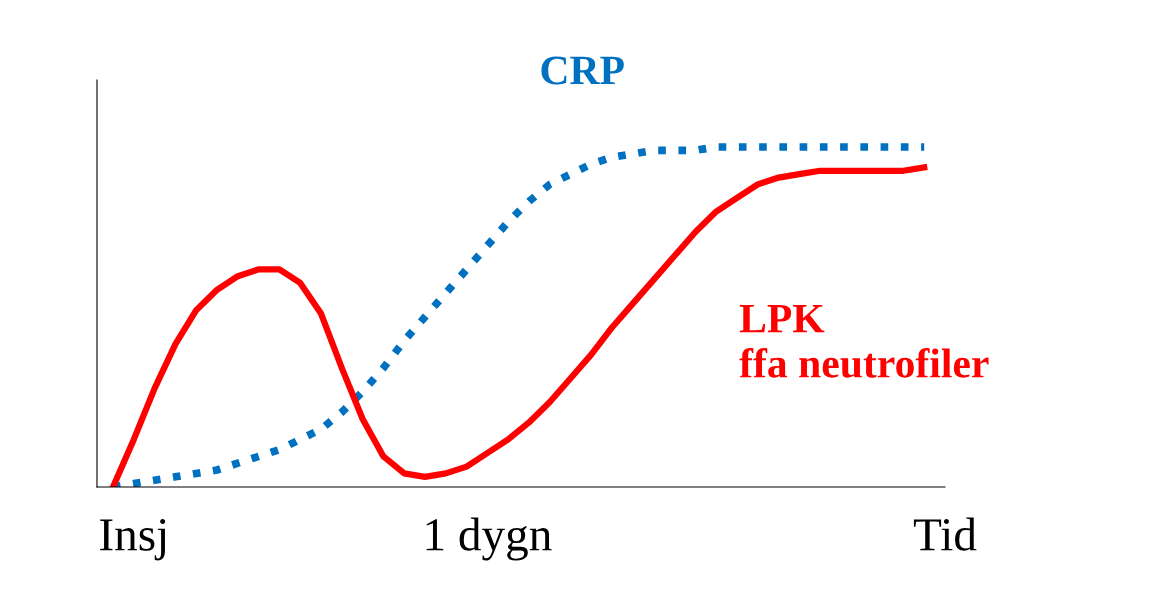 The width and height of the screenshot is (1158, 593). Describe the element at coordinates (489, 539) in the screenshot. I see `x-tick-label: 1 dygn` at that location.